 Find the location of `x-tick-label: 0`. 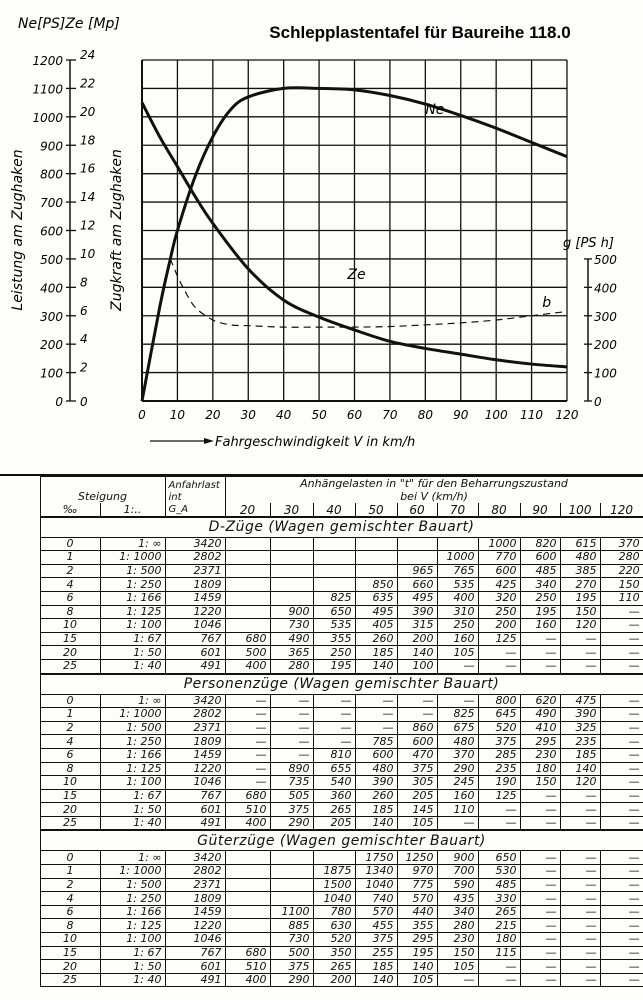

x-tick-label: 0 is located at coordinates (142, 415).